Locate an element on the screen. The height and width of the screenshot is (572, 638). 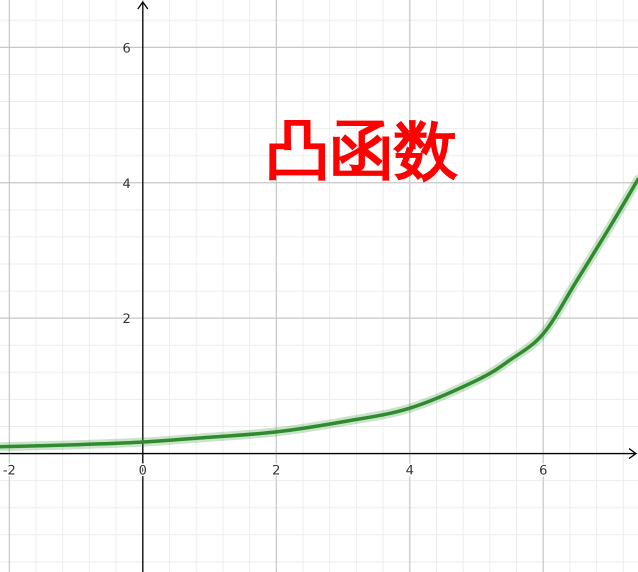
y-tick-label: 2 is located at coordinates (126, 320).